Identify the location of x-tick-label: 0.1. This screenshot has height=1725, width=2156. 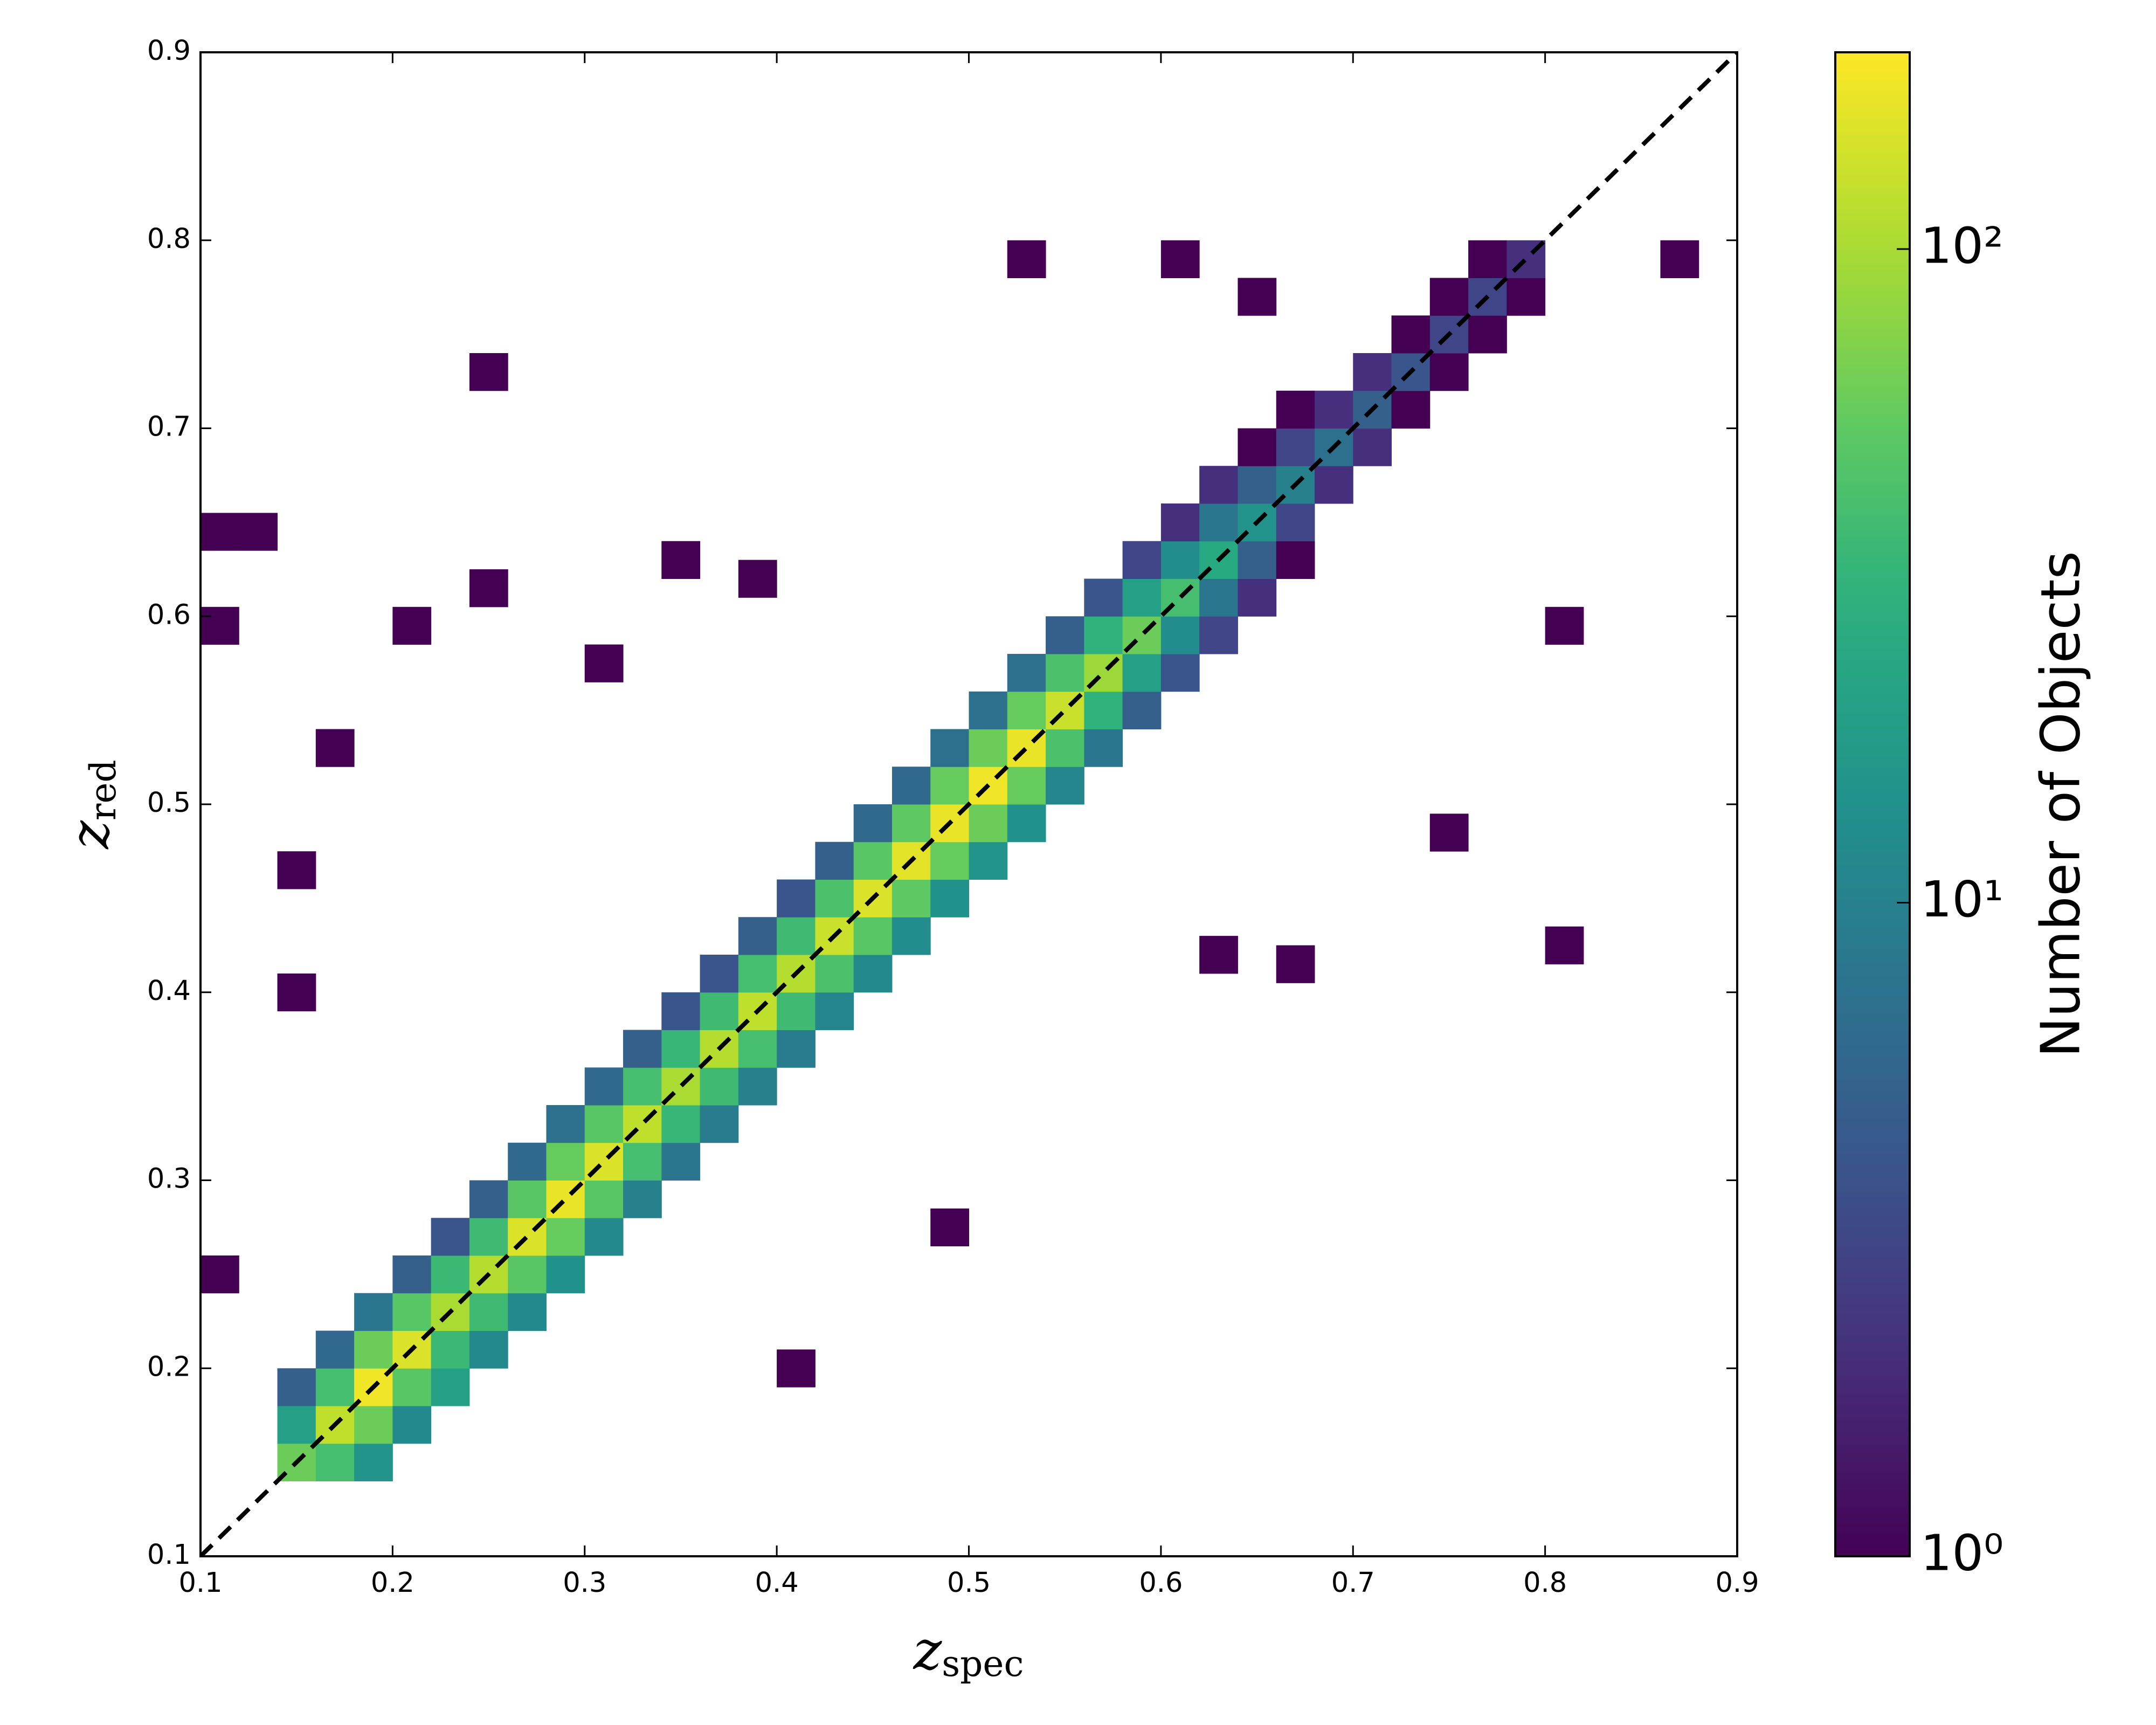
(200, 1583).